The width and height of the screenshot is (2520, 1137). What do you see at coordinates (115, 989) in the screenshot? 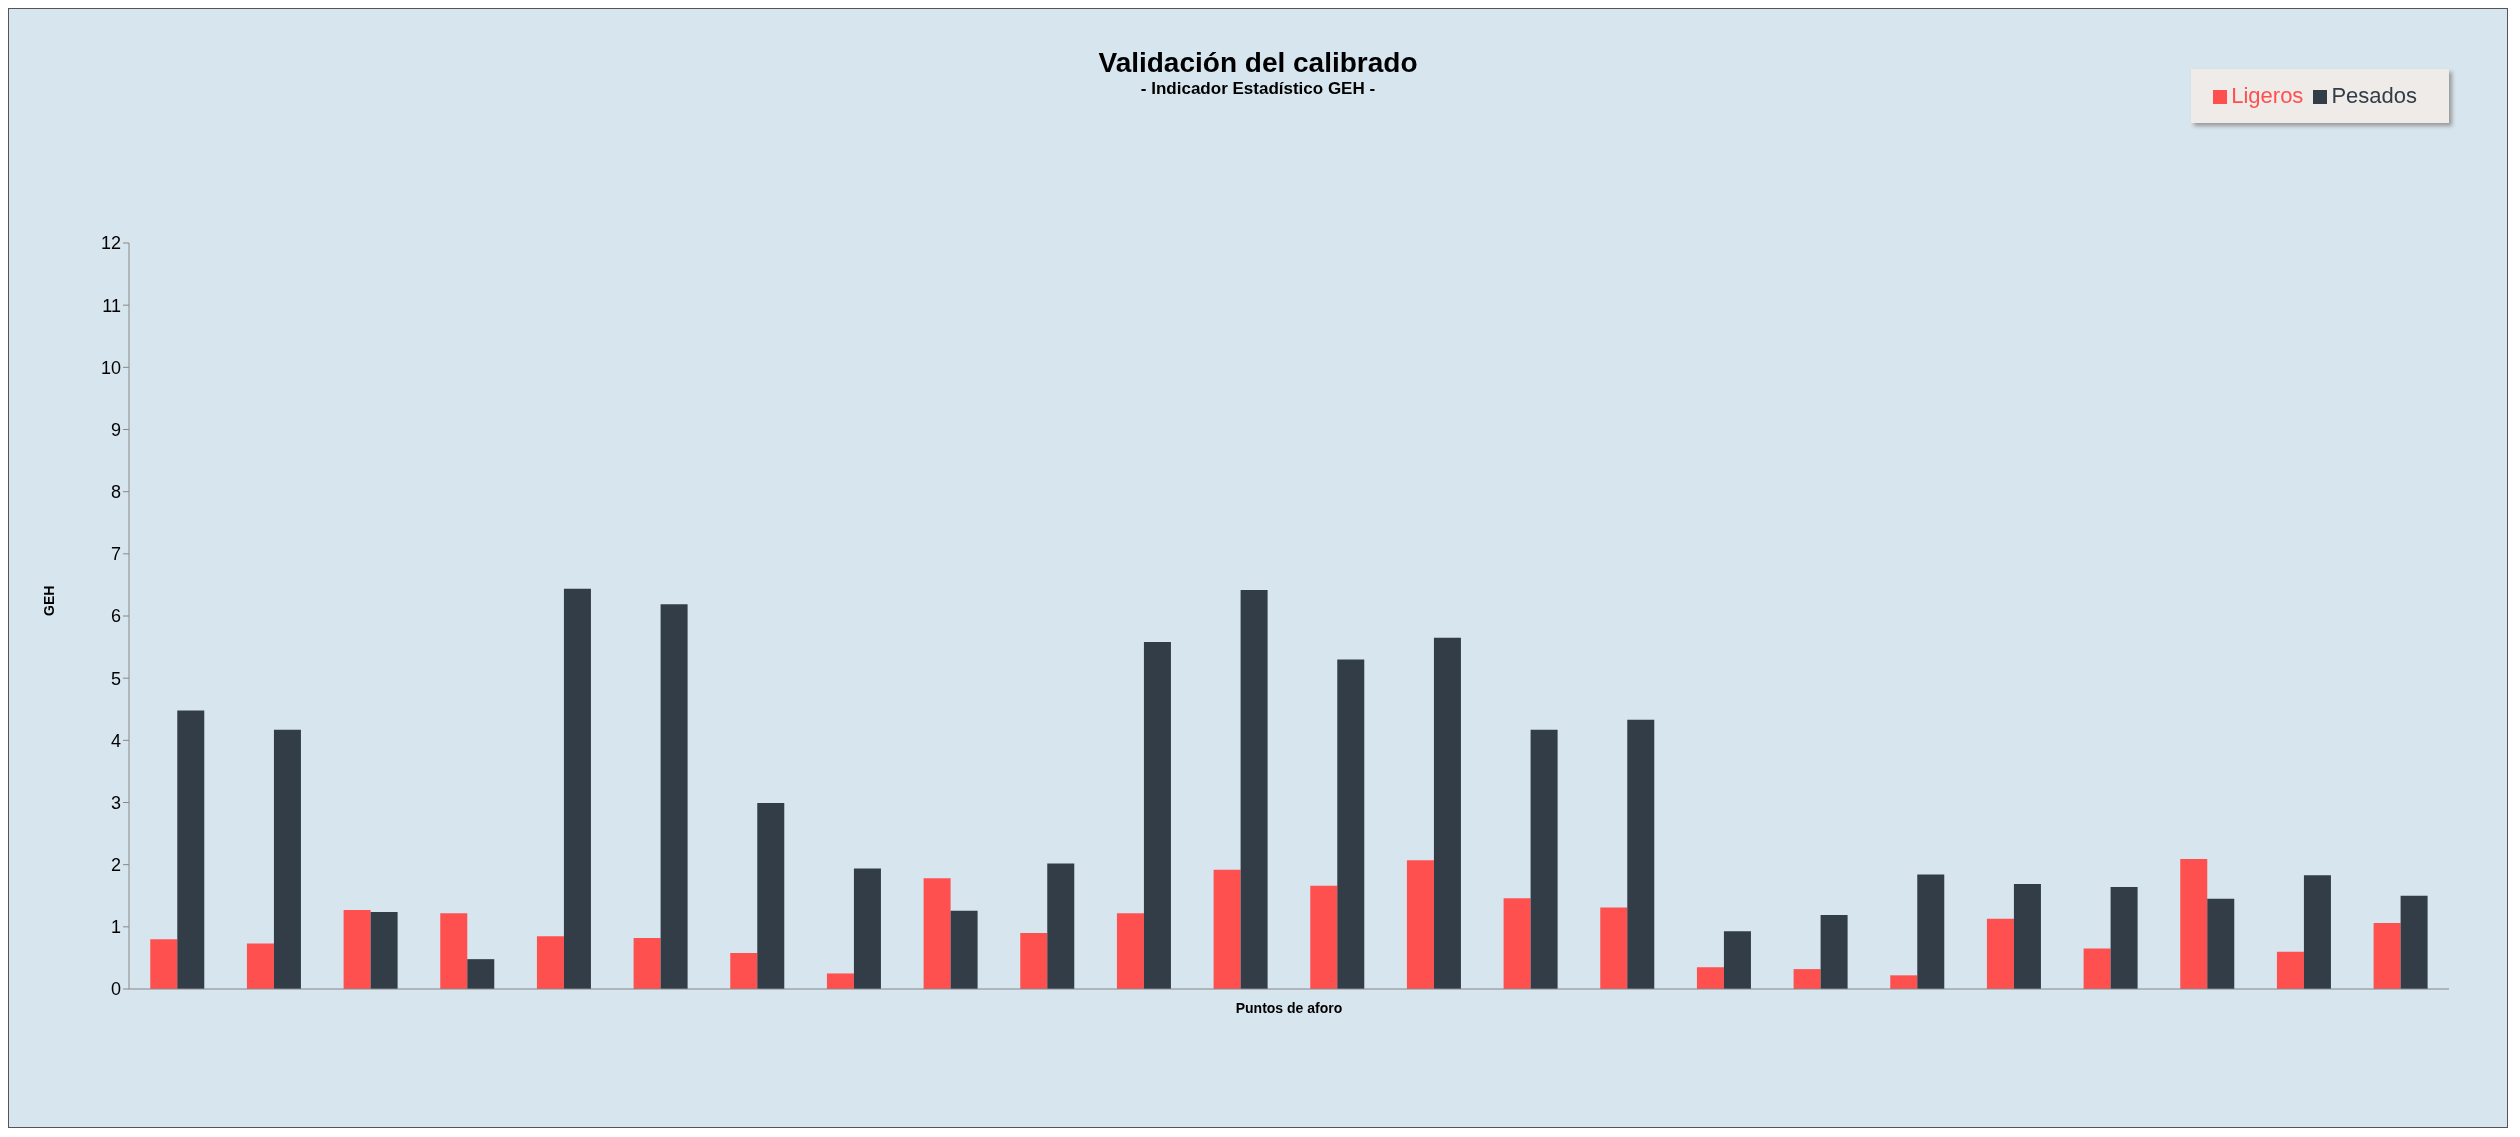
I see `y-tick-label: 0` at bounding box center [115, 989].